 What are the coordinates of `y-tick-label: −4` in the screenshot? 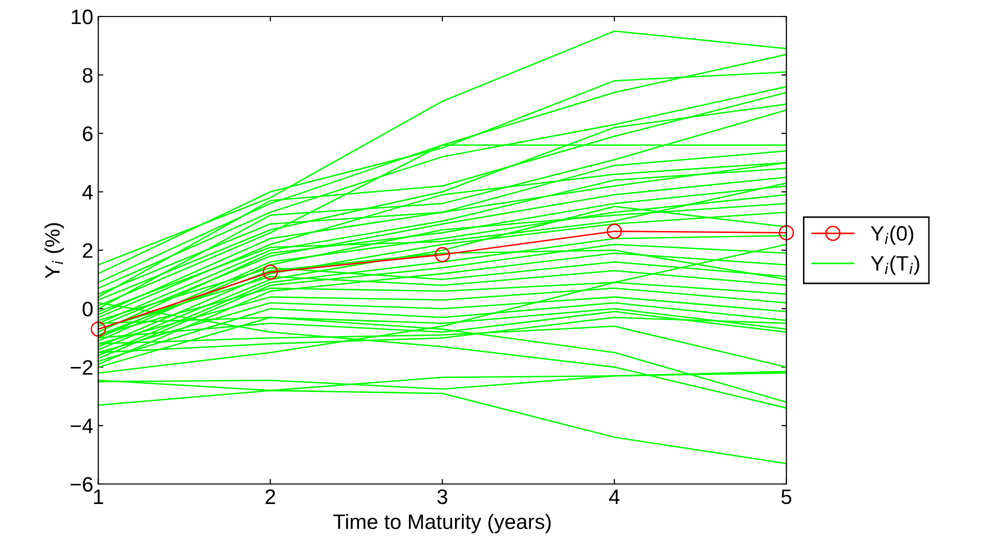 It's located at (81, 426).